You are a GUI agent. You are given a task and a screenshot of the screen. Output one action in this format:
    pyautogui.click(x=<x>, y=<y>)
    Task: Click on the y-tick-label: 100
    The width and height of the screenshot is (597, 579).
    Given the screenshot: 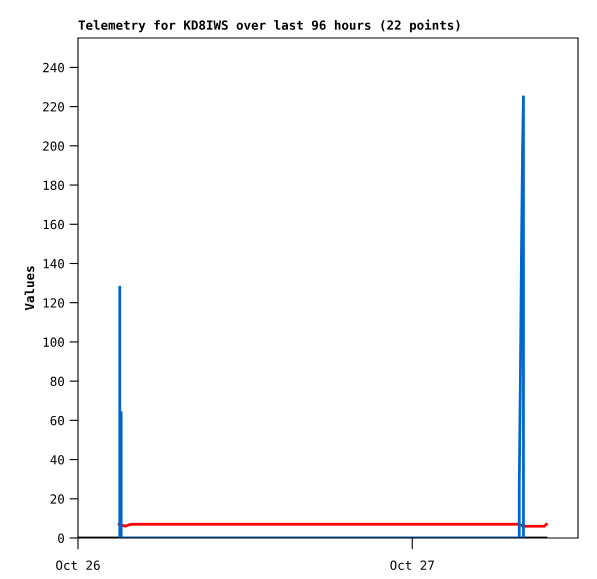 What is the action you would take?
    pyautogui.click(x=54, y=342)
    